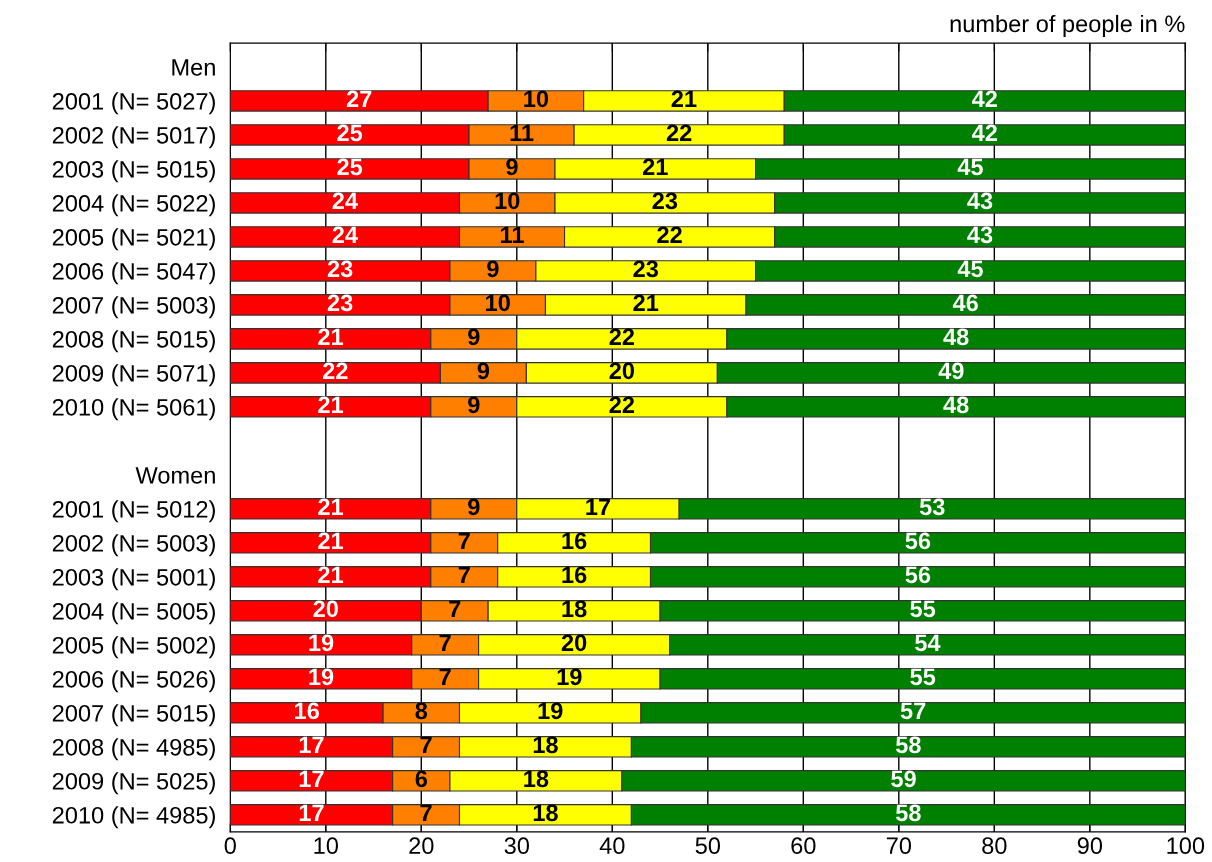 This screenshot has width=1212, height=862. Describe the element at coordinates (421, 779) in the screenshot. I see `data-label: 6` at that location.